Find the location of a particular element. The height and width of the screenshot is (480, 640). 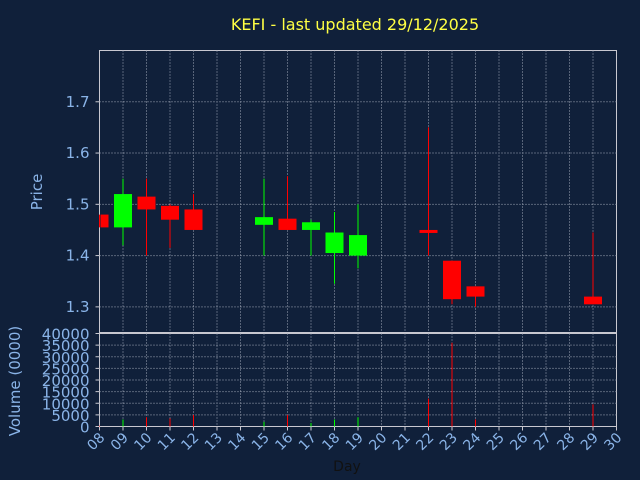

x-tick-label: 18 is located at coordinates (331, 442).